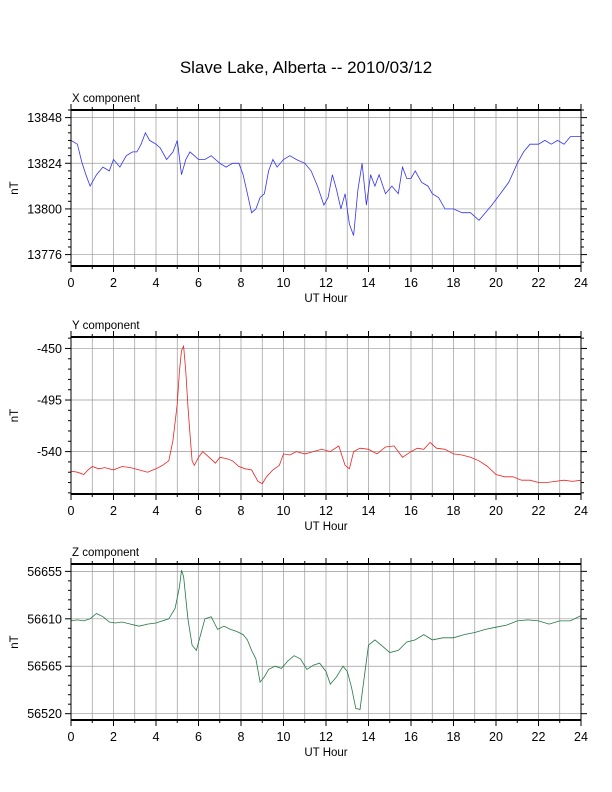  What do you see at coordinates (106, 553) in the screenshot?
I see `panel-title: Z component` at bounding box center [106, 553].